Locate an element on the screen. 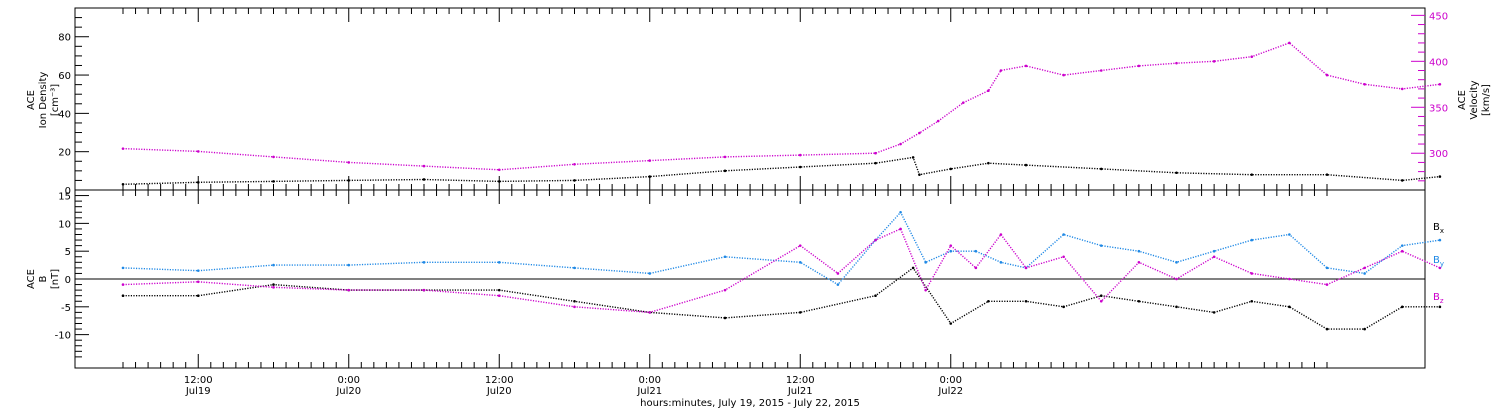  velocity-axis-label-3: [km/s] is located at coordinates (1486, 100).